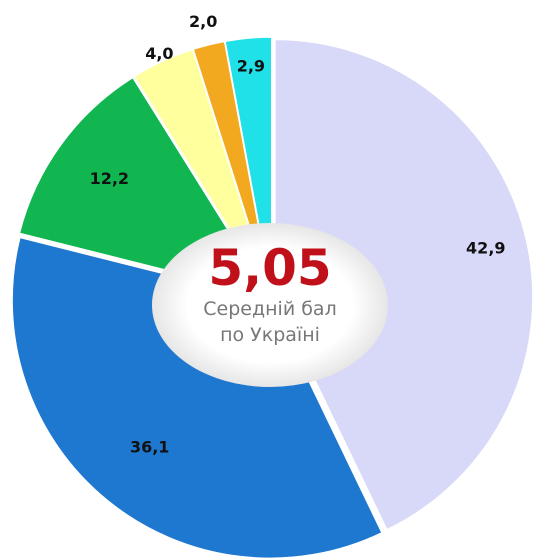 Image resolution: width=534 pixels, height=559 pixels. What do you see at coordinates (203, 21) in the screenshot?
I see `data-label: 2,0` at bounding box center [203, 21].